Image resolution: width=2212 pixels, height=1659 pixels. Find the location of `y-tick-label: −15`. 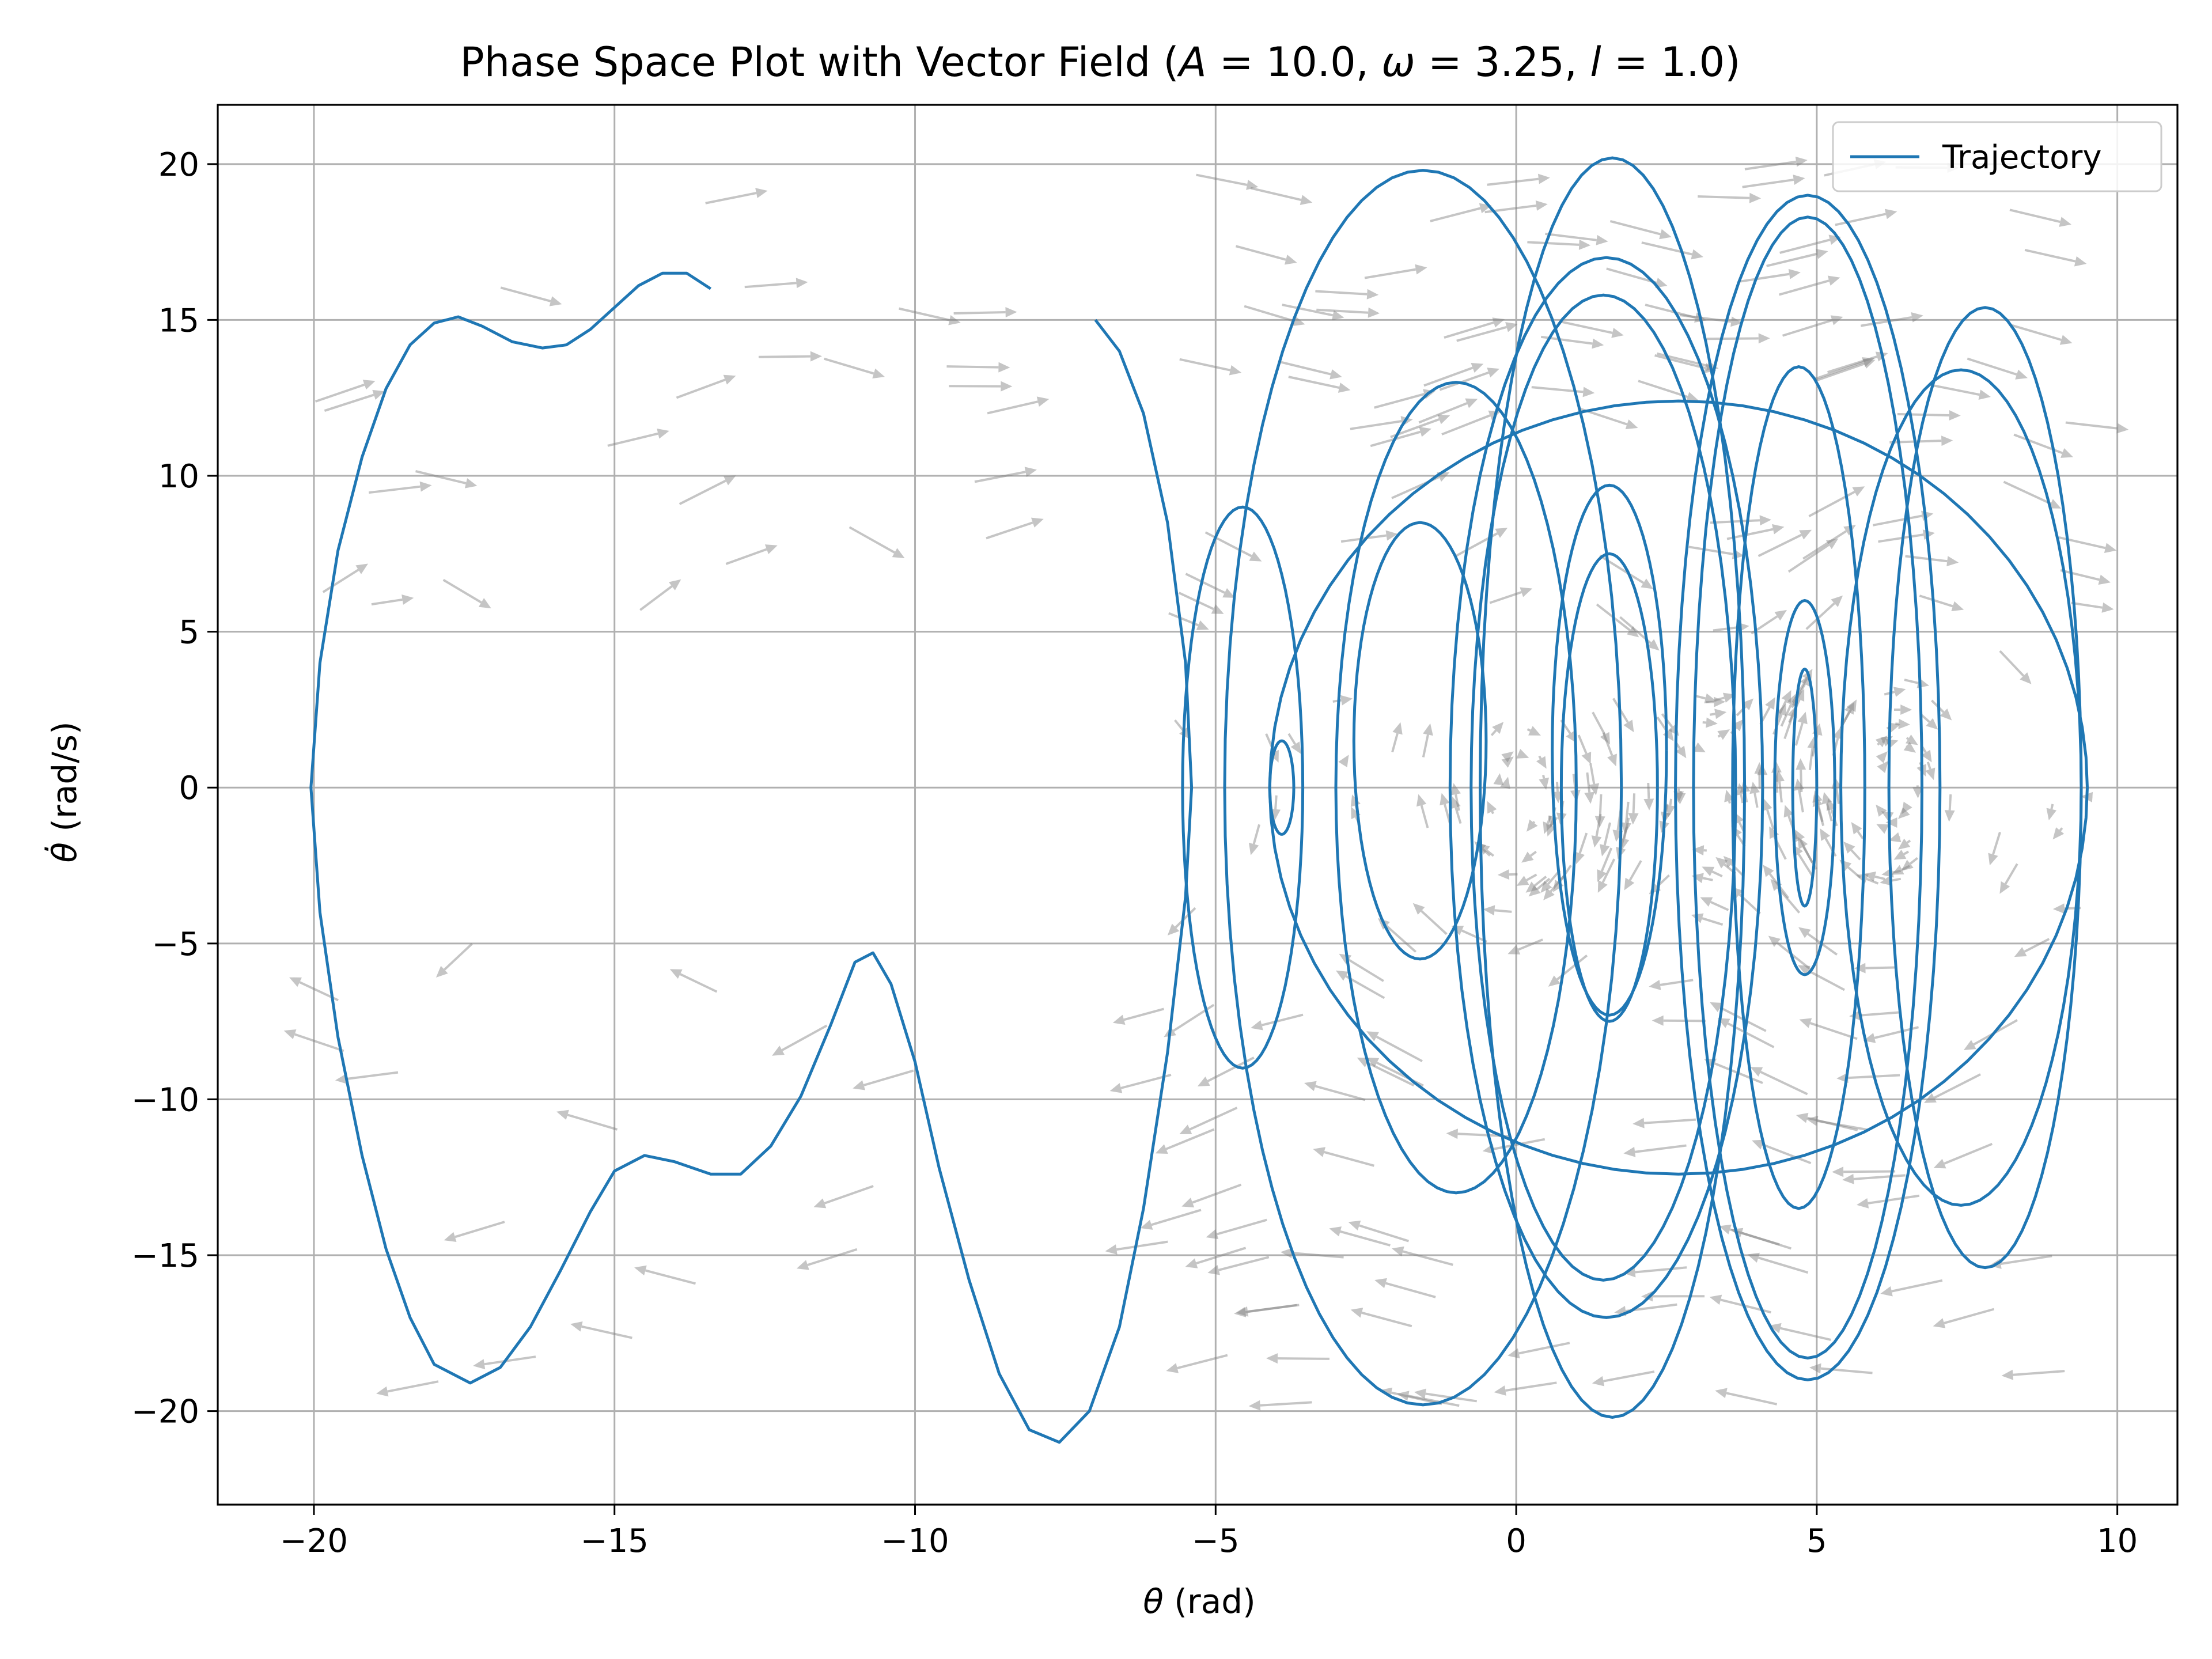

y-tick-label: −15 is located at coordinates (165, 1256).